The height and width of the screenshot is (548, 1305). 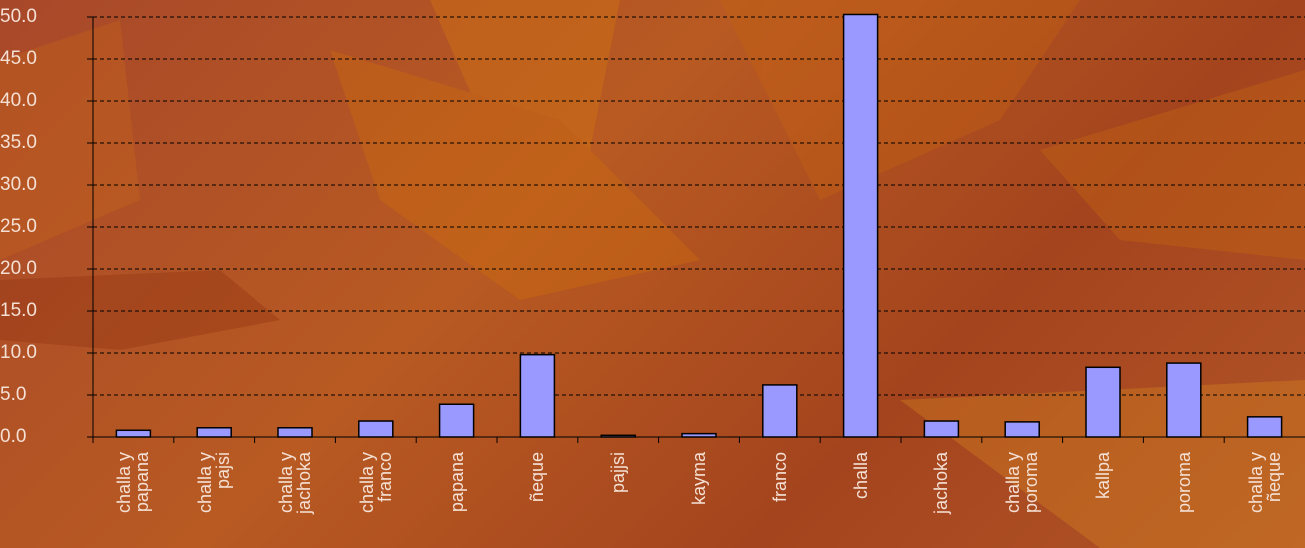 I want to click on x-tick-label: pajjsi, so click(x=618, y=473).